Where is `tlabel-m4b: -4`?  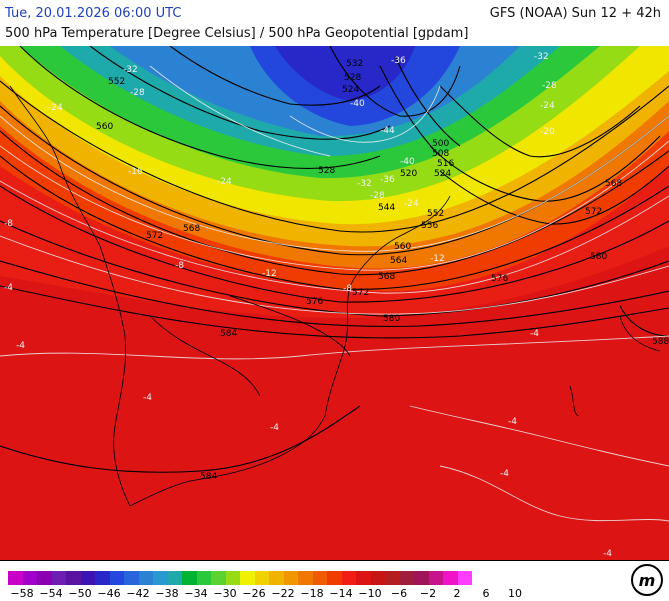
tlabel-m4b: -4 is located at coordinates (534, 334).